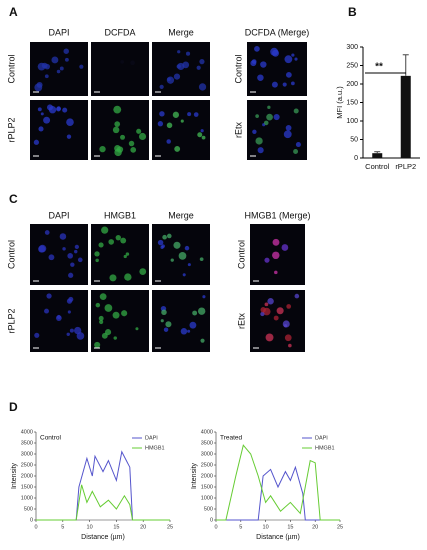 This screenshot has width=427, height=550. I want to click on x-tick-label: 5, so click(62, 527).